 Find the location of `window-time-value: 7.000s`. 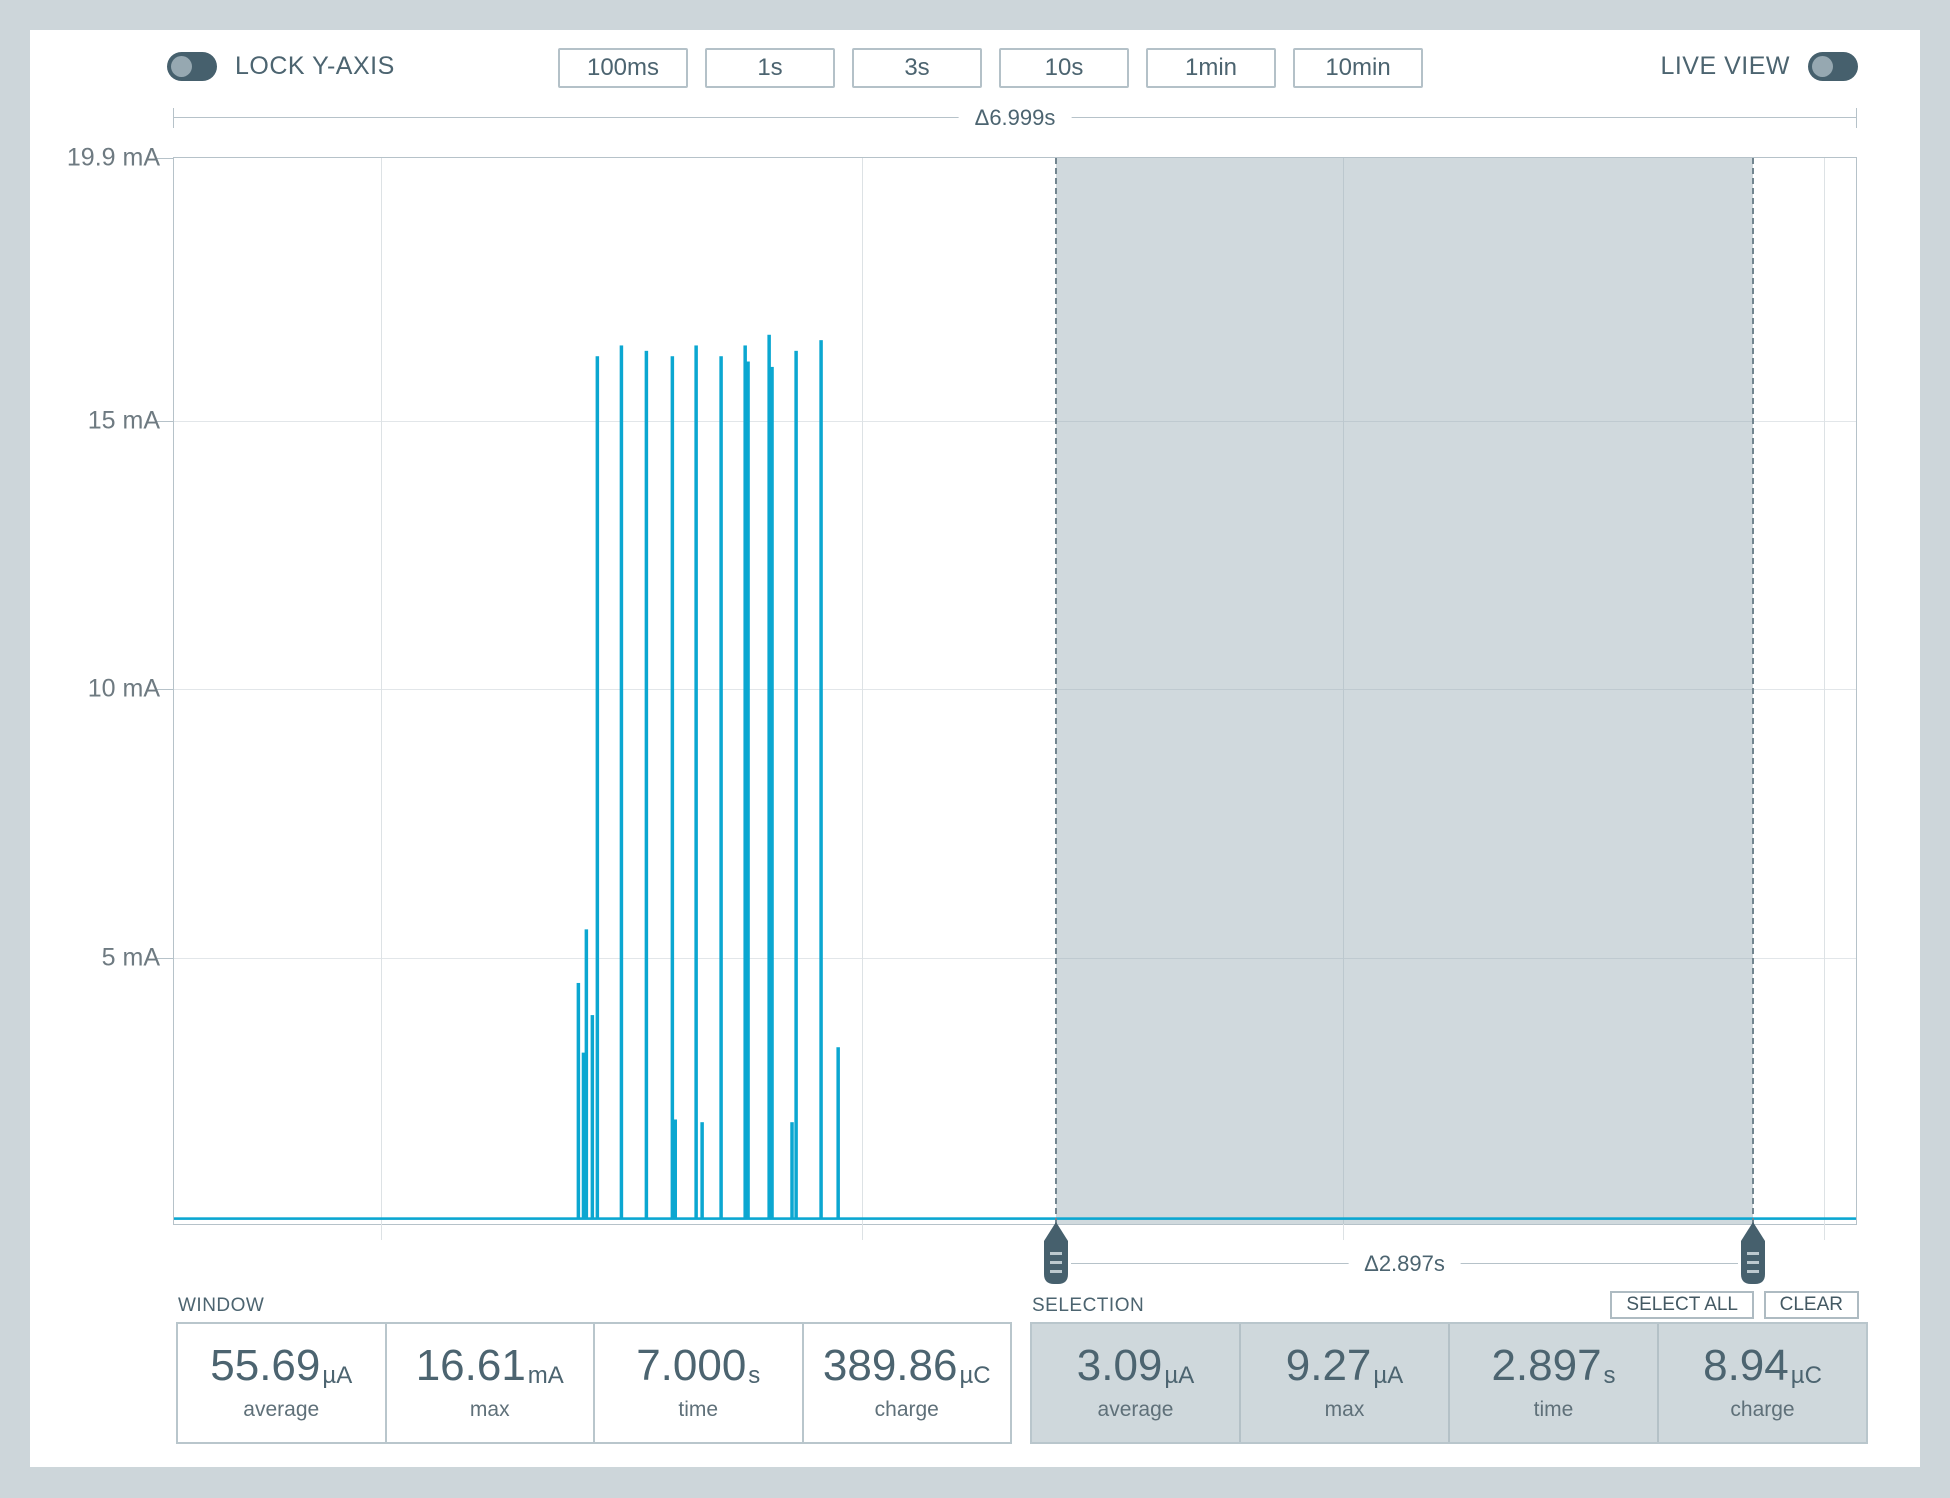

window-time-value: 7.000s is located at coordinates (698, 1365).